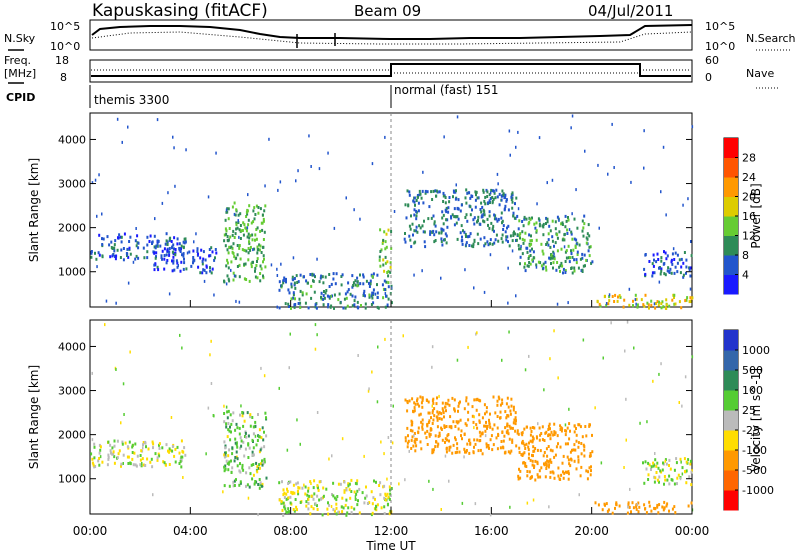  What do you see at coordinates (745, 255) in the screenshot?
I see `colorbar-tick-label: 8` at bounding box center [745, 255].